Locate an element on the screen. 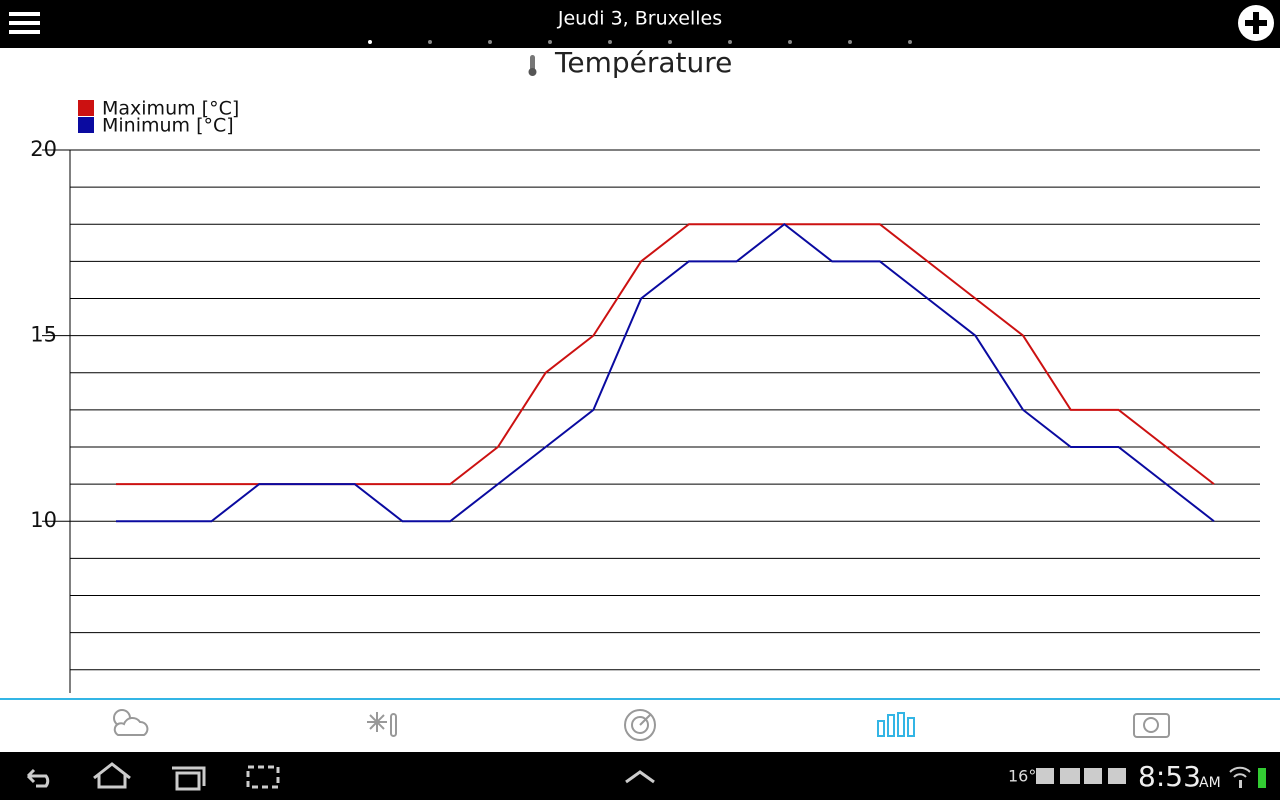 This screenshot has width=1280, height=804. recents-button is located at coordinates (189, 778).